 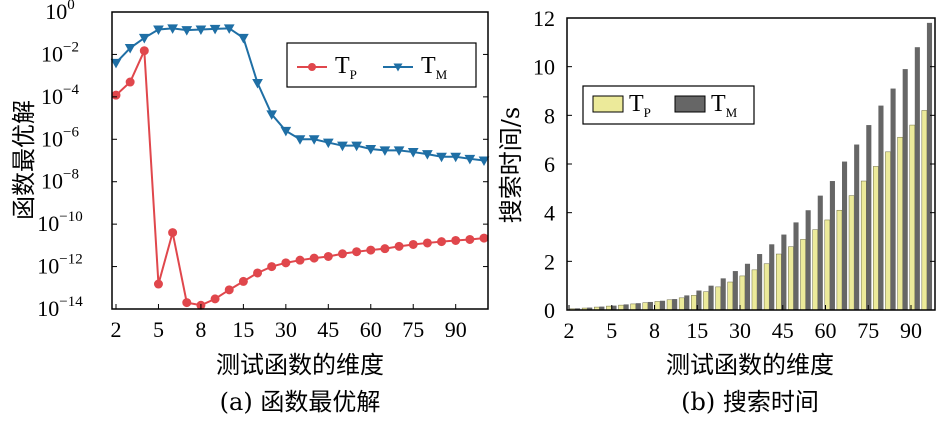 I want to click on y-tick-label: 2, so click(x=549, y=261).